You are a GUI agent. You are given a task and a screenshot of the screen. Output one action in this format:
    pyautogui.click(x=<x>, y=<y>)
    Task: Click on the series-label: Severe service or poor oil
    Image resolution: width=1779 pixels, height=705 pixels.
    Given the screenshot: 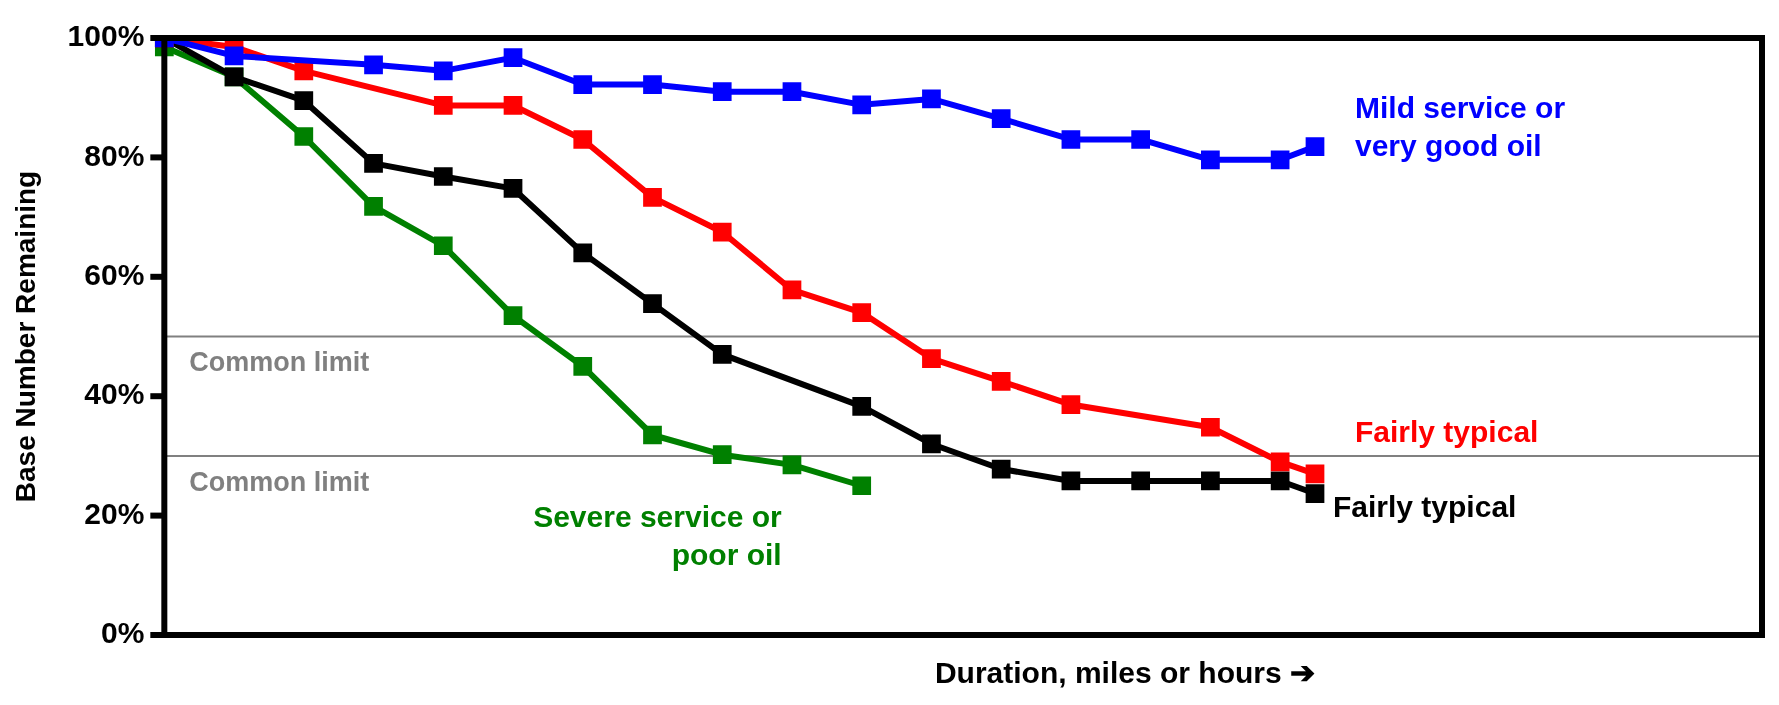 What is the action you would take?
    pyautogui.click(x=658, y=536)
    